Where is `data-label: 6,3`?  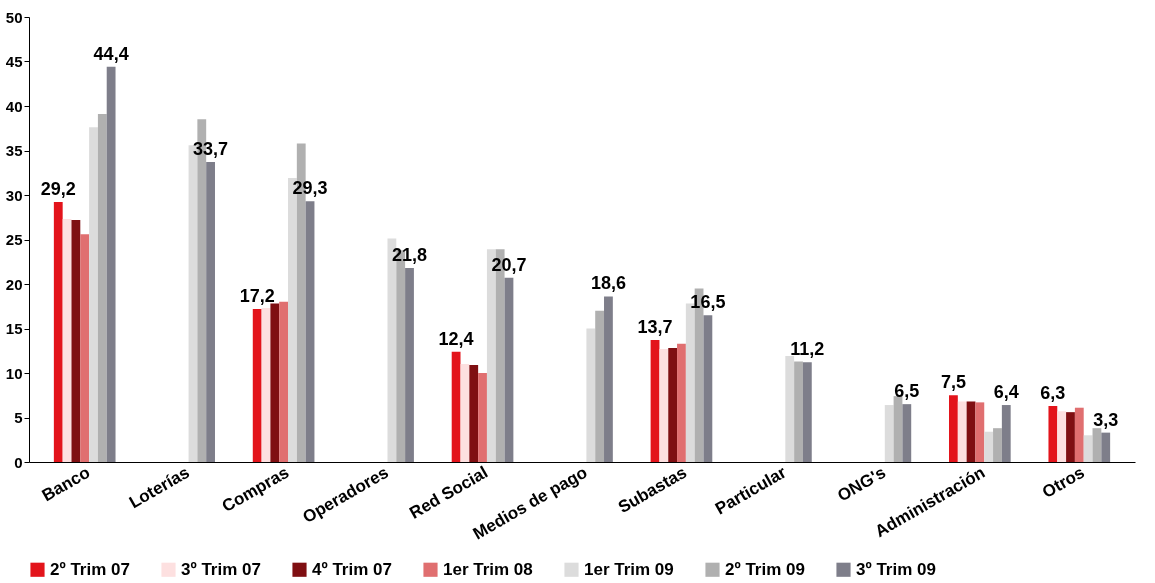
data-label: 6,3 is located at coordinates (1053, 392).